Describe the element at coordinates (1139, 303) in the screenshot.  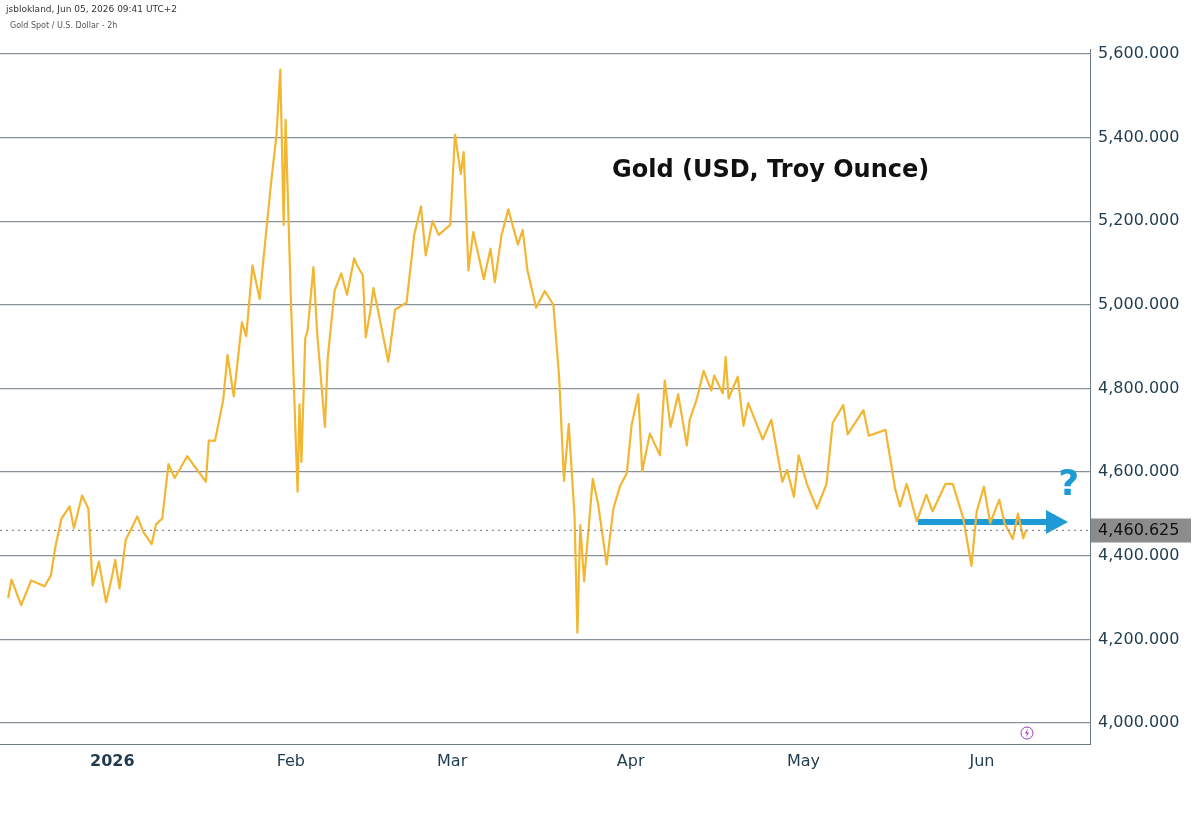
I see `y-tick-label: 5,000.000` at that location.